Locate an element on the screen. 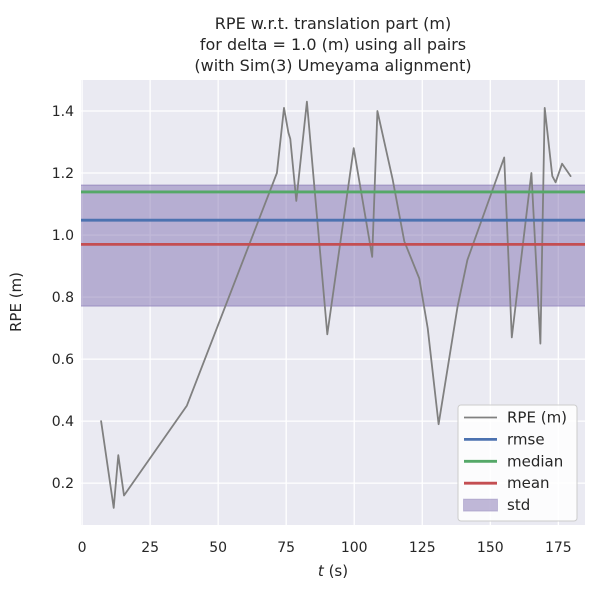 This screenshot has width=600, height=600. x-tick-label: 0 is located at coordinates (82, 548).